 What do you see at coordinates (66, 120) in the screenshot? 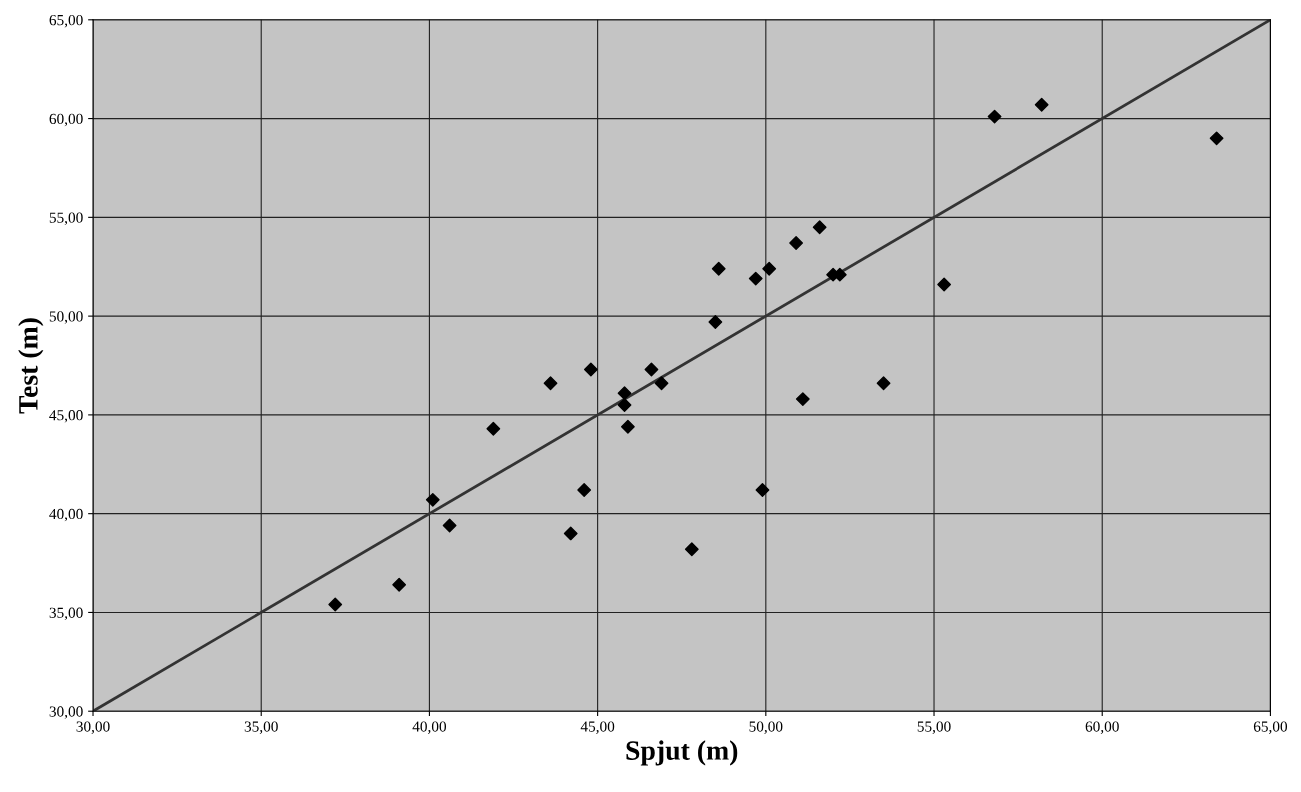
I see `y-tick-label: 60,00` at bounding box center [66, 120].